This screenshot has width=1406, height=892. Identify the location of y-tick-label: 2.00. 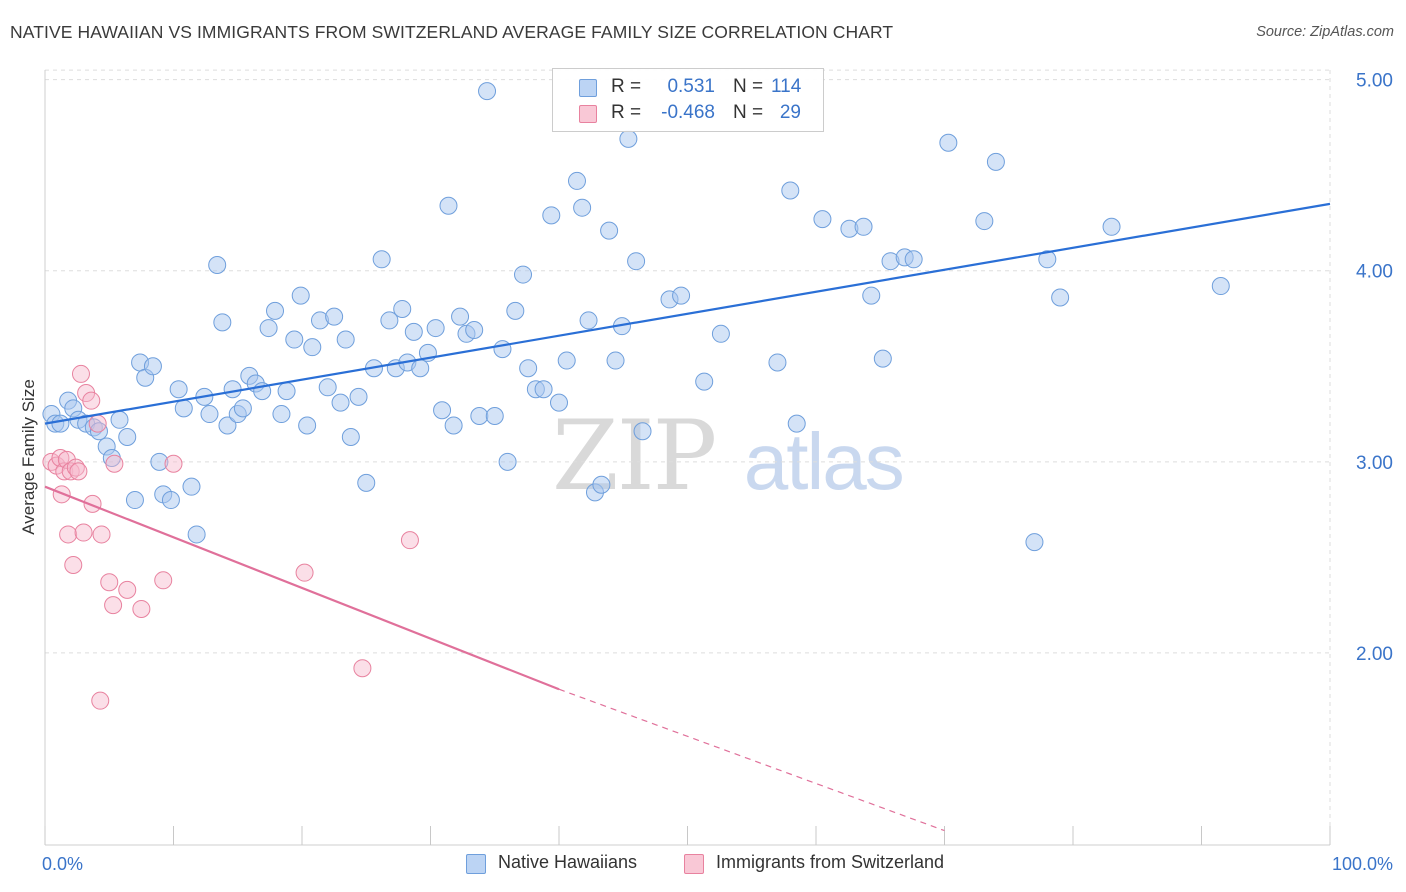
(1374, 654).